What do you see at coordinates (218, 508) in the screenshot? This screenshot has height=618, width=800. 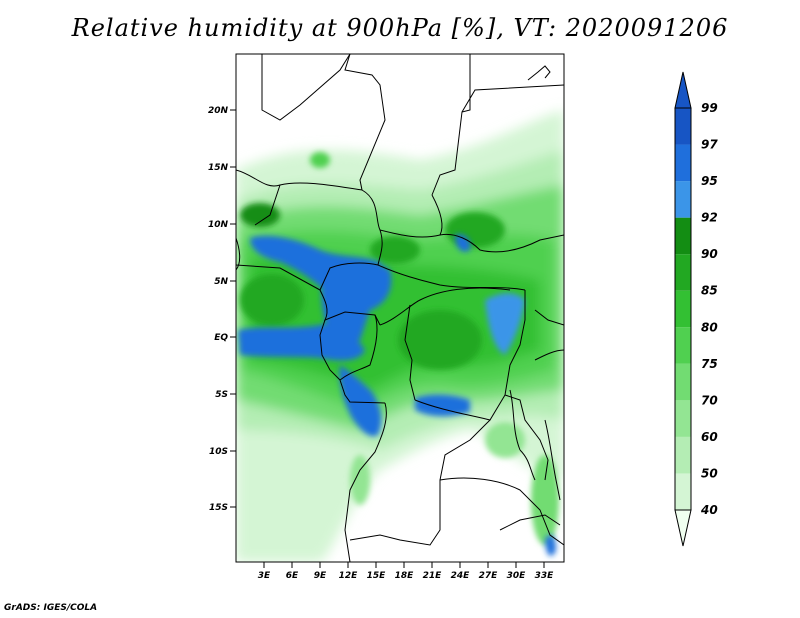 I see `lat-label-15s: 15S` at bounding box center [218, 508].